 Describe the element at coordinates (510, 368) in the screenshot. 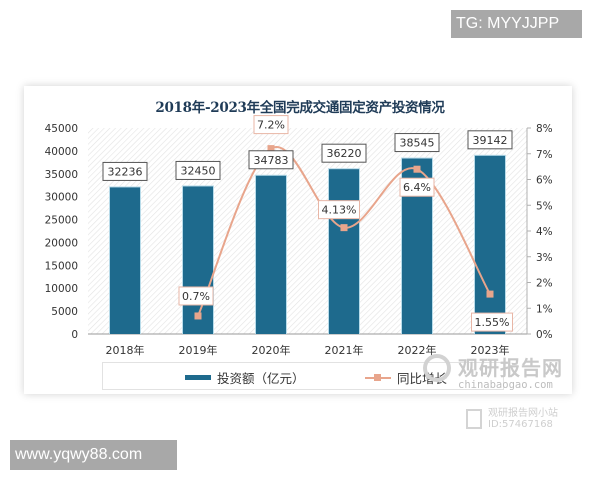

I see `brand-name: 观研报告网` at that location.